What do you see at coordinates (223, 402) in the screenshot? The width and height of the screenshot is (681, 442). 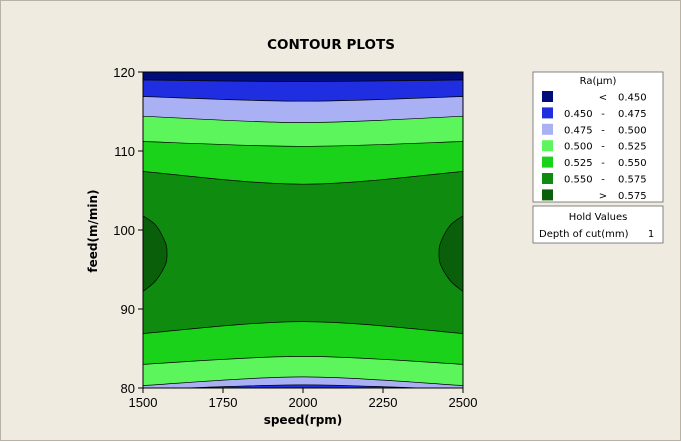 I see `x-tick-label: 1750` at bounding box center [223, 402].